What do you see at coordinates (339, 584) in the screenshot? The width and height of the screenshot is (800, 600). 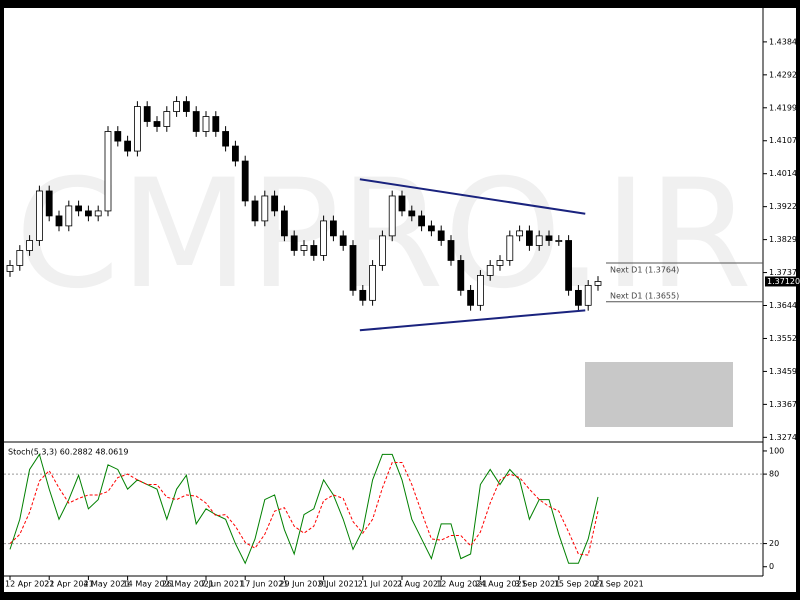 I see `x-tick-label: 9 Jul 2021` at bounding box center [339, 584].